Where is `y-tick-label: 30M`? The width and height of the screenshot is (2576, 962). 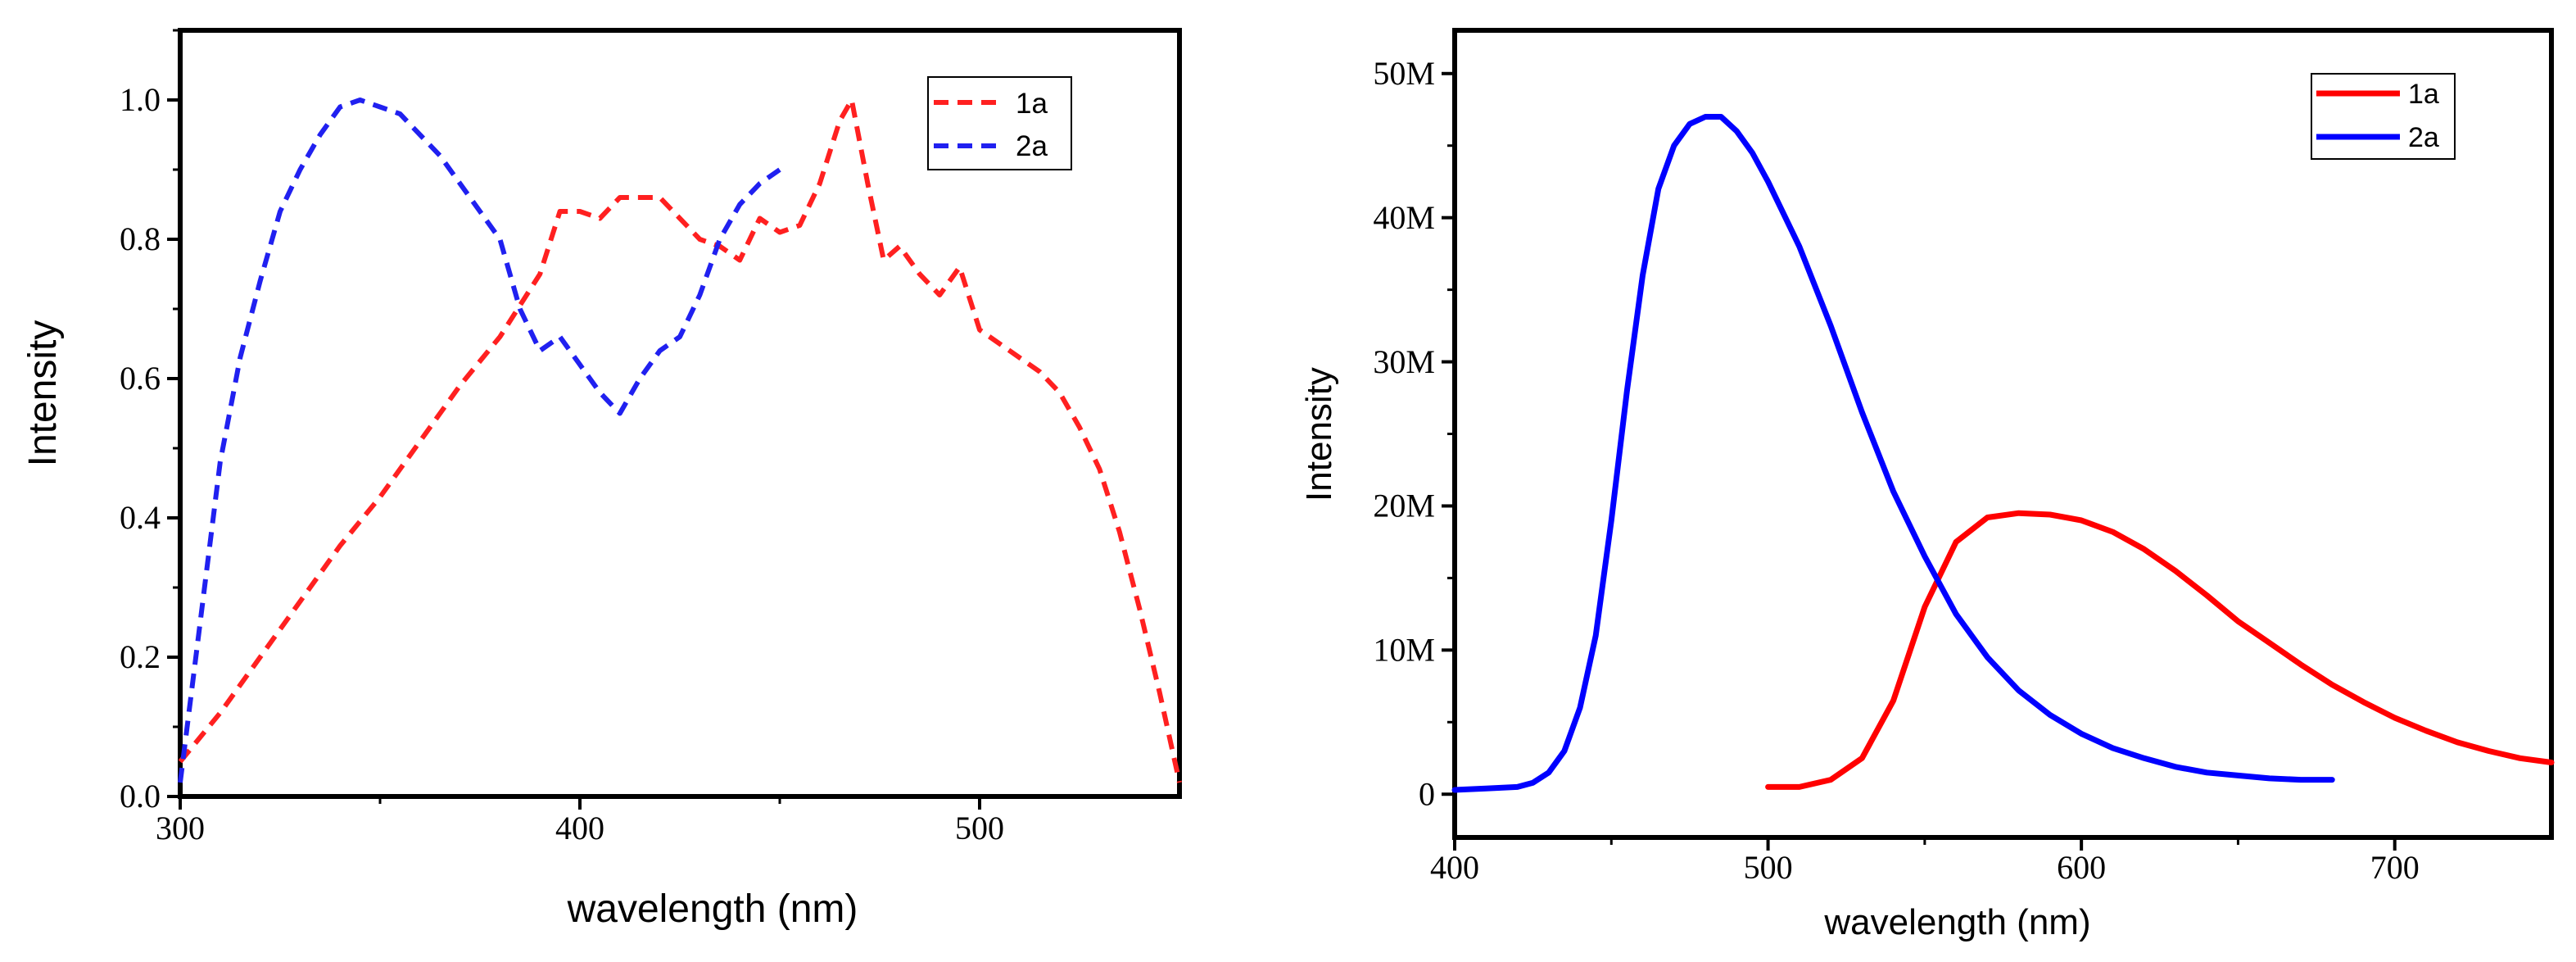 y-tick-label: 30M is located at coordinates (1404, 361).